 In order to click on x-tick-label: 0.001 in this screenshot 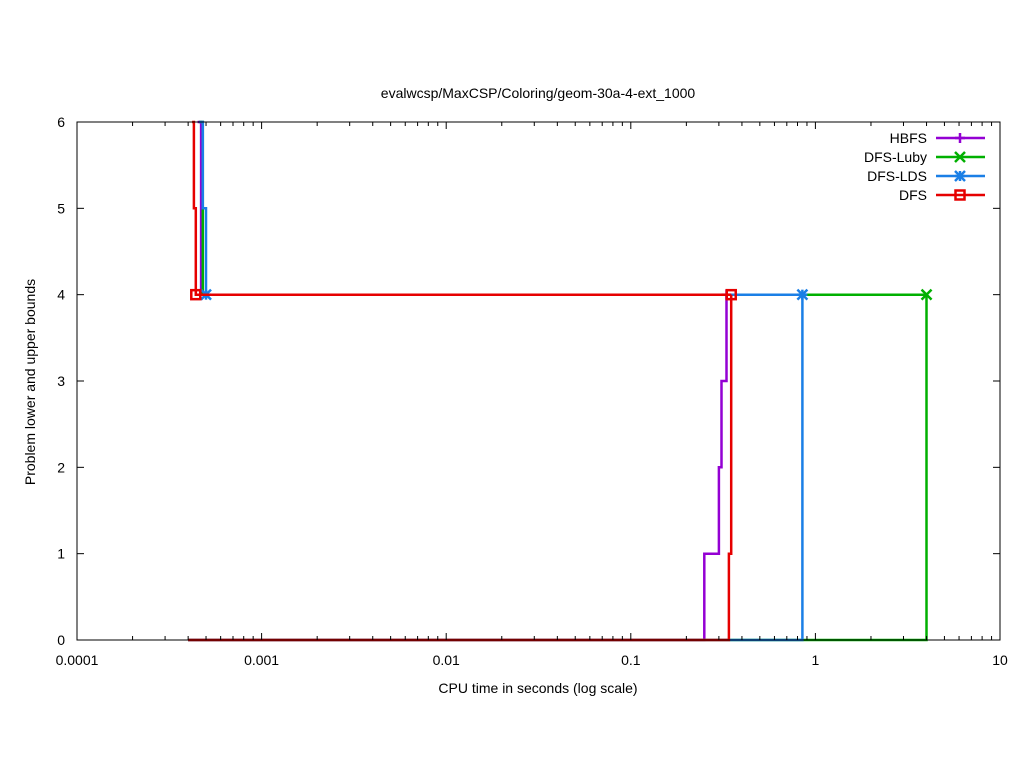, I will do `click(261, 660)`.